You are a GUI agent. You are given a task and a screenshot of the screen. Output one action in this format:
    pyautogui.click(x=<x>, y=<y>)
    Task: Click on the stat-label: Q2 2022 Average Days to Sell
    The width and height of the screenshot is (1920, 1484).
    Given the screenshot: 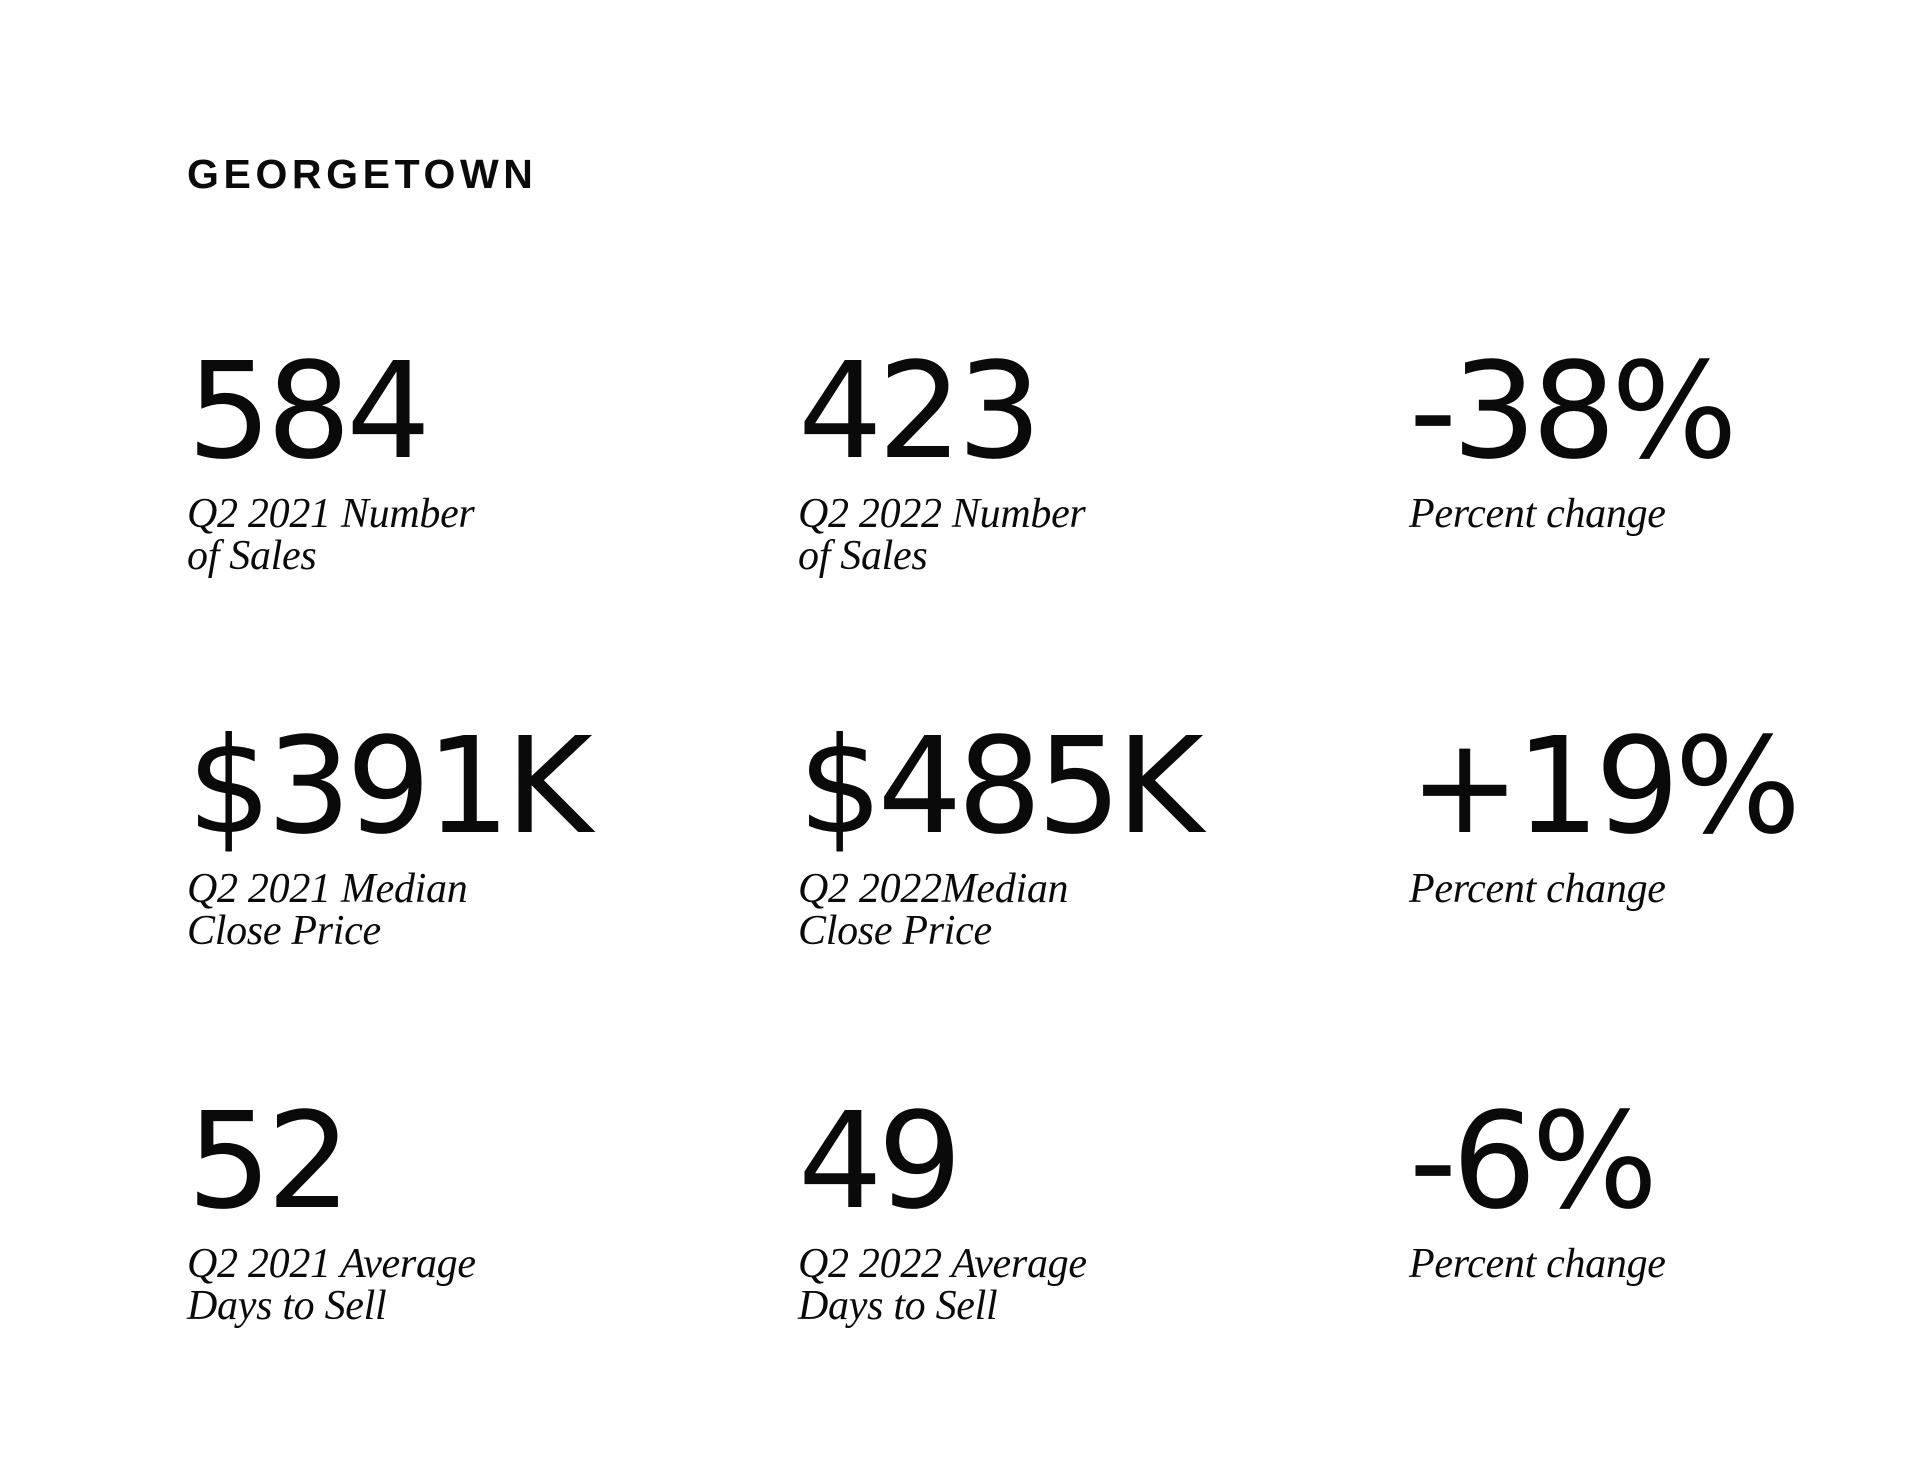 What is the action you would take?
    pyautogui.click(x=942, y=1285)
    